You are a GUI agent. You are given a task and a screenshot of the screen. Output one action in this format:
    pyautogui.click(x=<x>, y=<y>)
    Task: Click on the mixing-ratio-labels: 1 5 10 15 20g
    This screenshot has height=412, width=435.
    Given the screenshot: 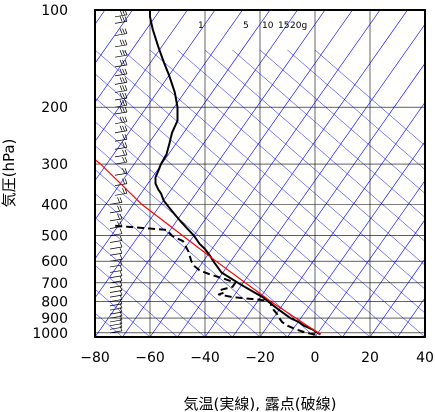 What is the action you would take?
    pyautogui.click(x=252, y=26)
    